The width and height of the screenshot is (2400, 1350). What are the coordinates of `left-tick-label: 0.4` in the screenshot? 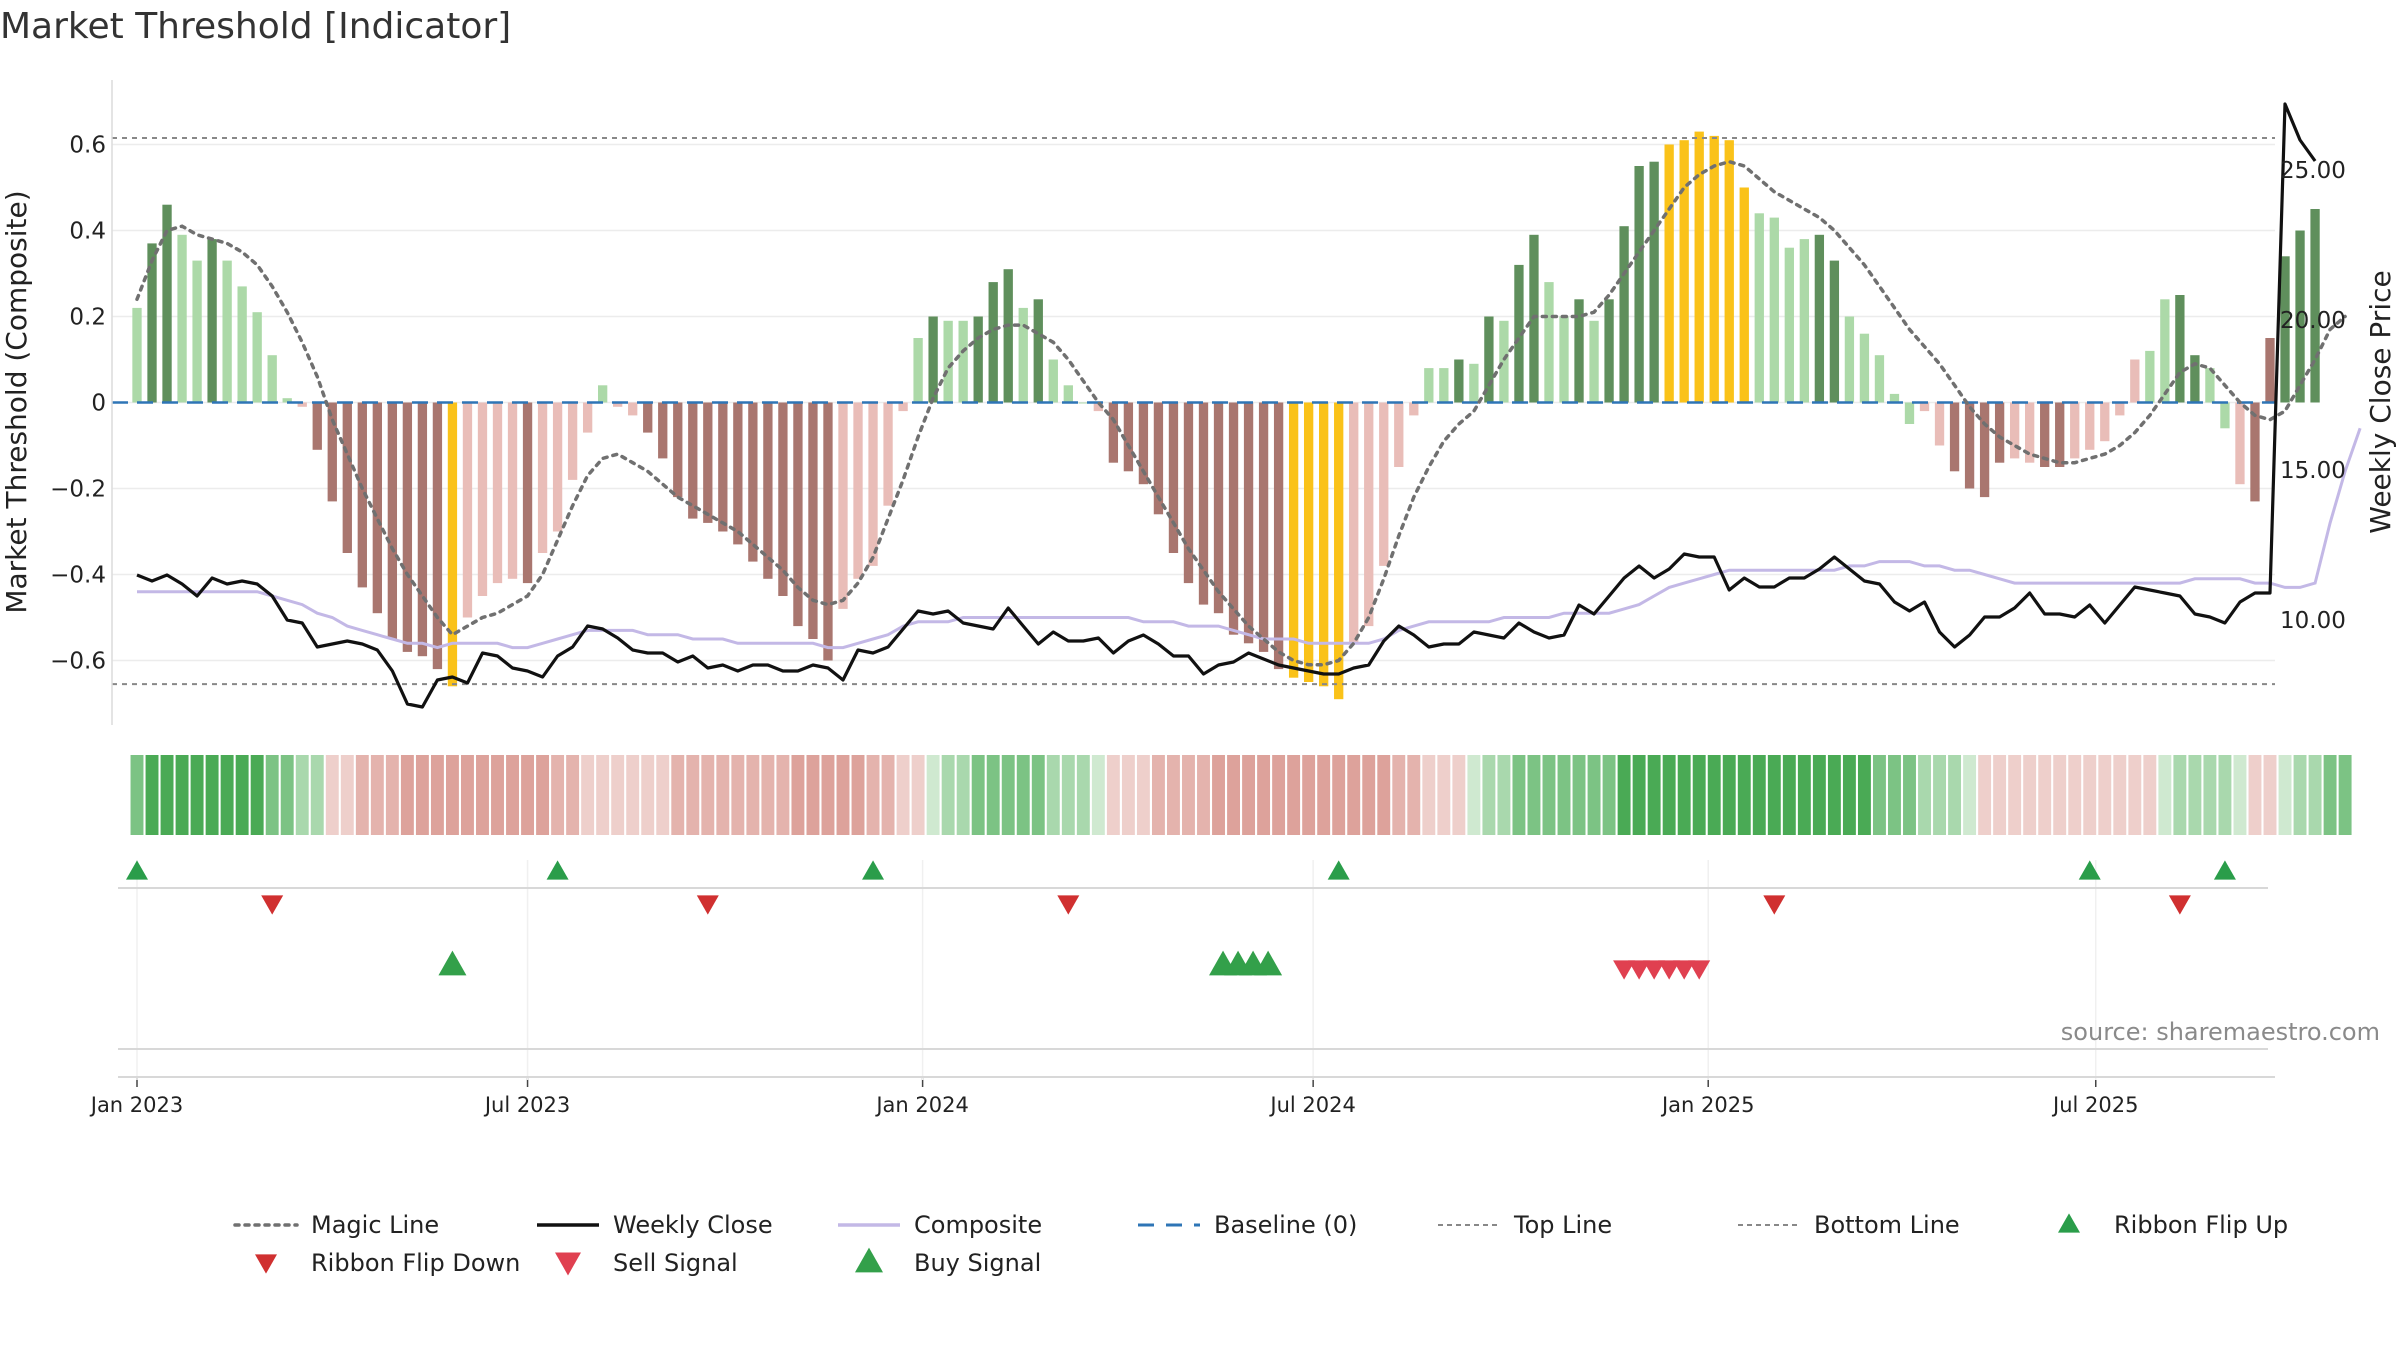 It's located at (87, 232).